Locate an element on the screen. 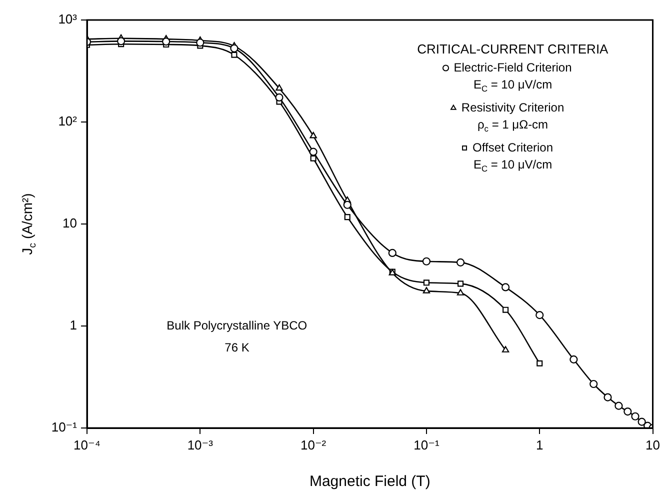  y-tick-label: 10⁻¹ is located at coordinates (64, 427).